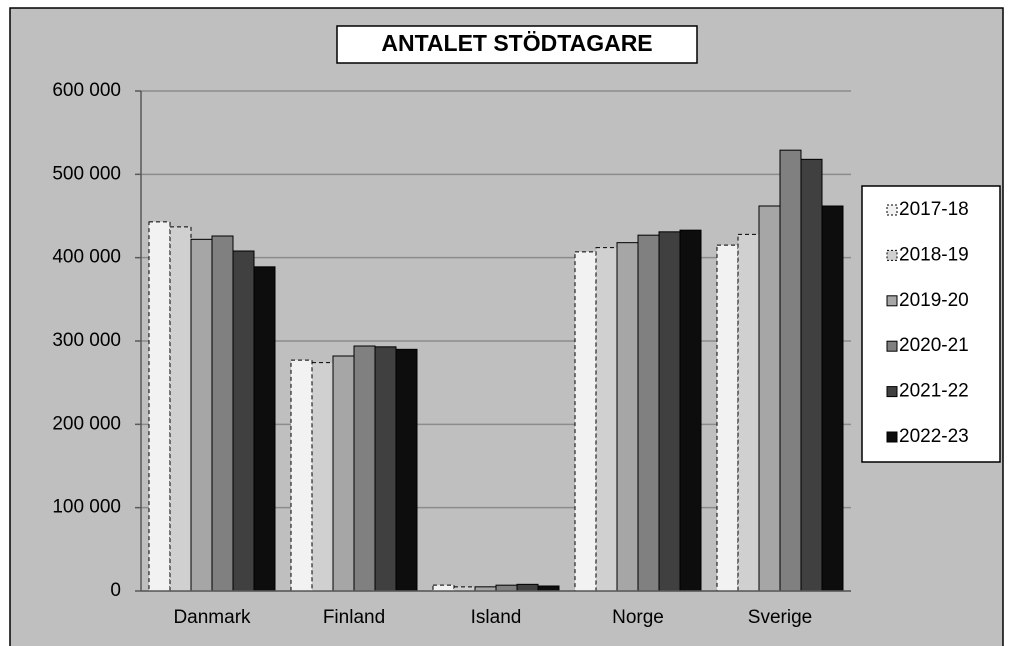  I want to click on y-tick-label: 500 000, so click(86, 173).